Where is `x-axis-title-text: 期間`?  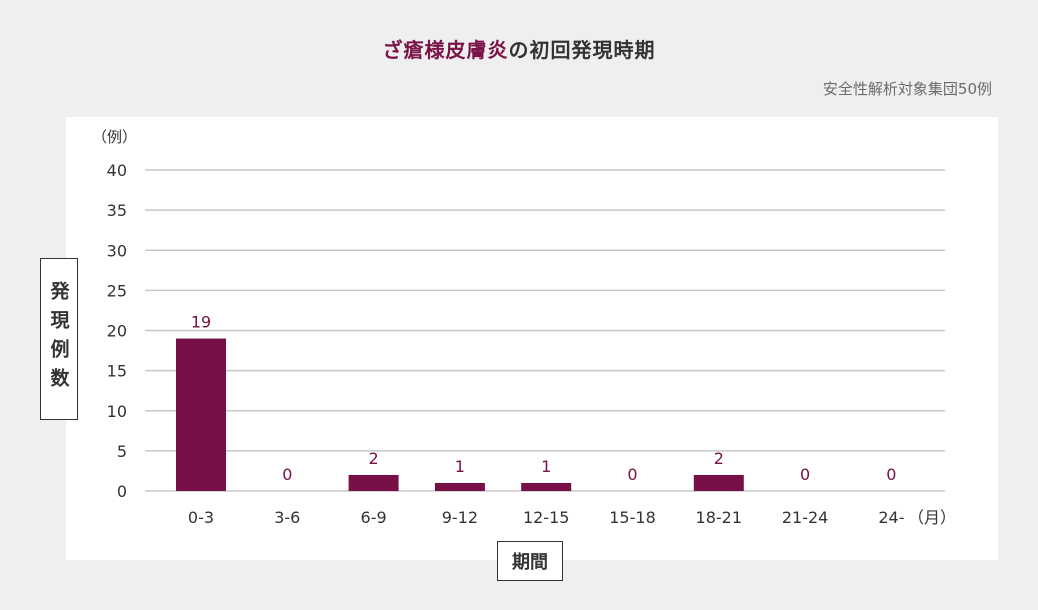 x-axis-title-text: 期間 is located at coordinates (530, 562).